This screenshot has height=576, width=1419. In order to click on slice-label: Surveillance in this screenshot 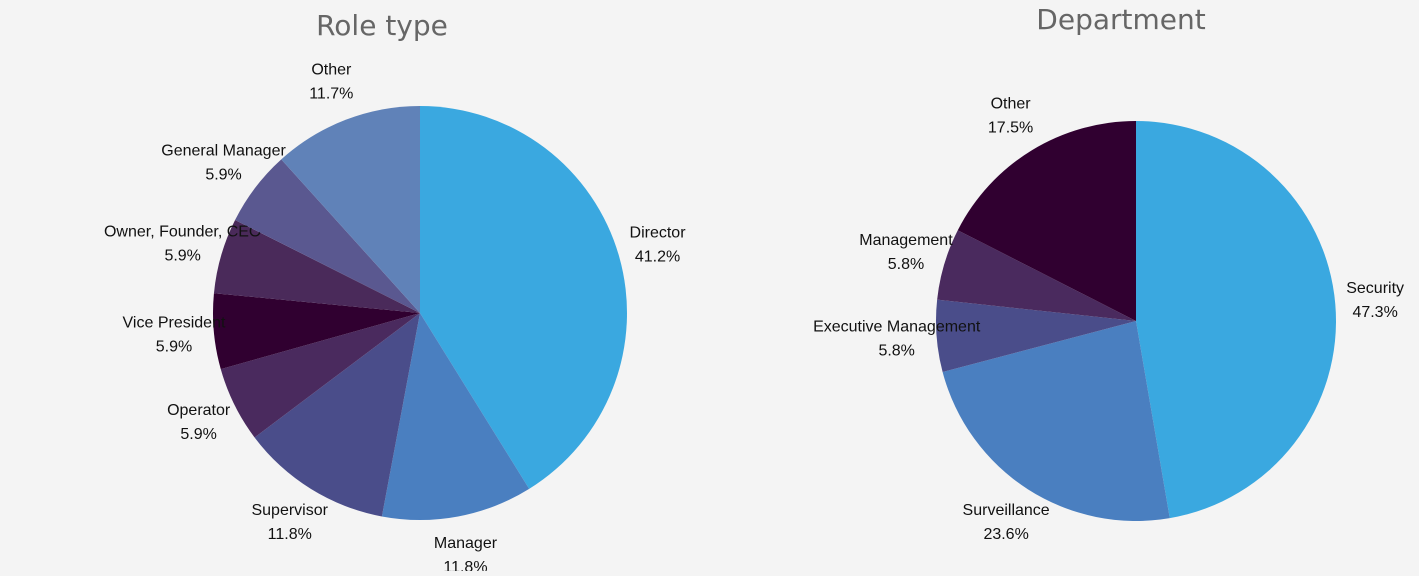, I will do `click(1006, 510)`.